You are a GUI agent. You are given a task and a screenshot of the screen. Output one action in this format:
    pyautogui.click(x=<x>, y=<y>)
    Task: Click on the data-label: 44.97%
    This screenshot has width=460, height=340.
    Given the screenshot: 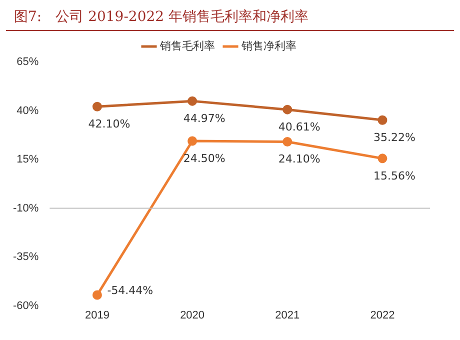 What is the action you would take?
    pyautogui.click(x=204, y=118)
    